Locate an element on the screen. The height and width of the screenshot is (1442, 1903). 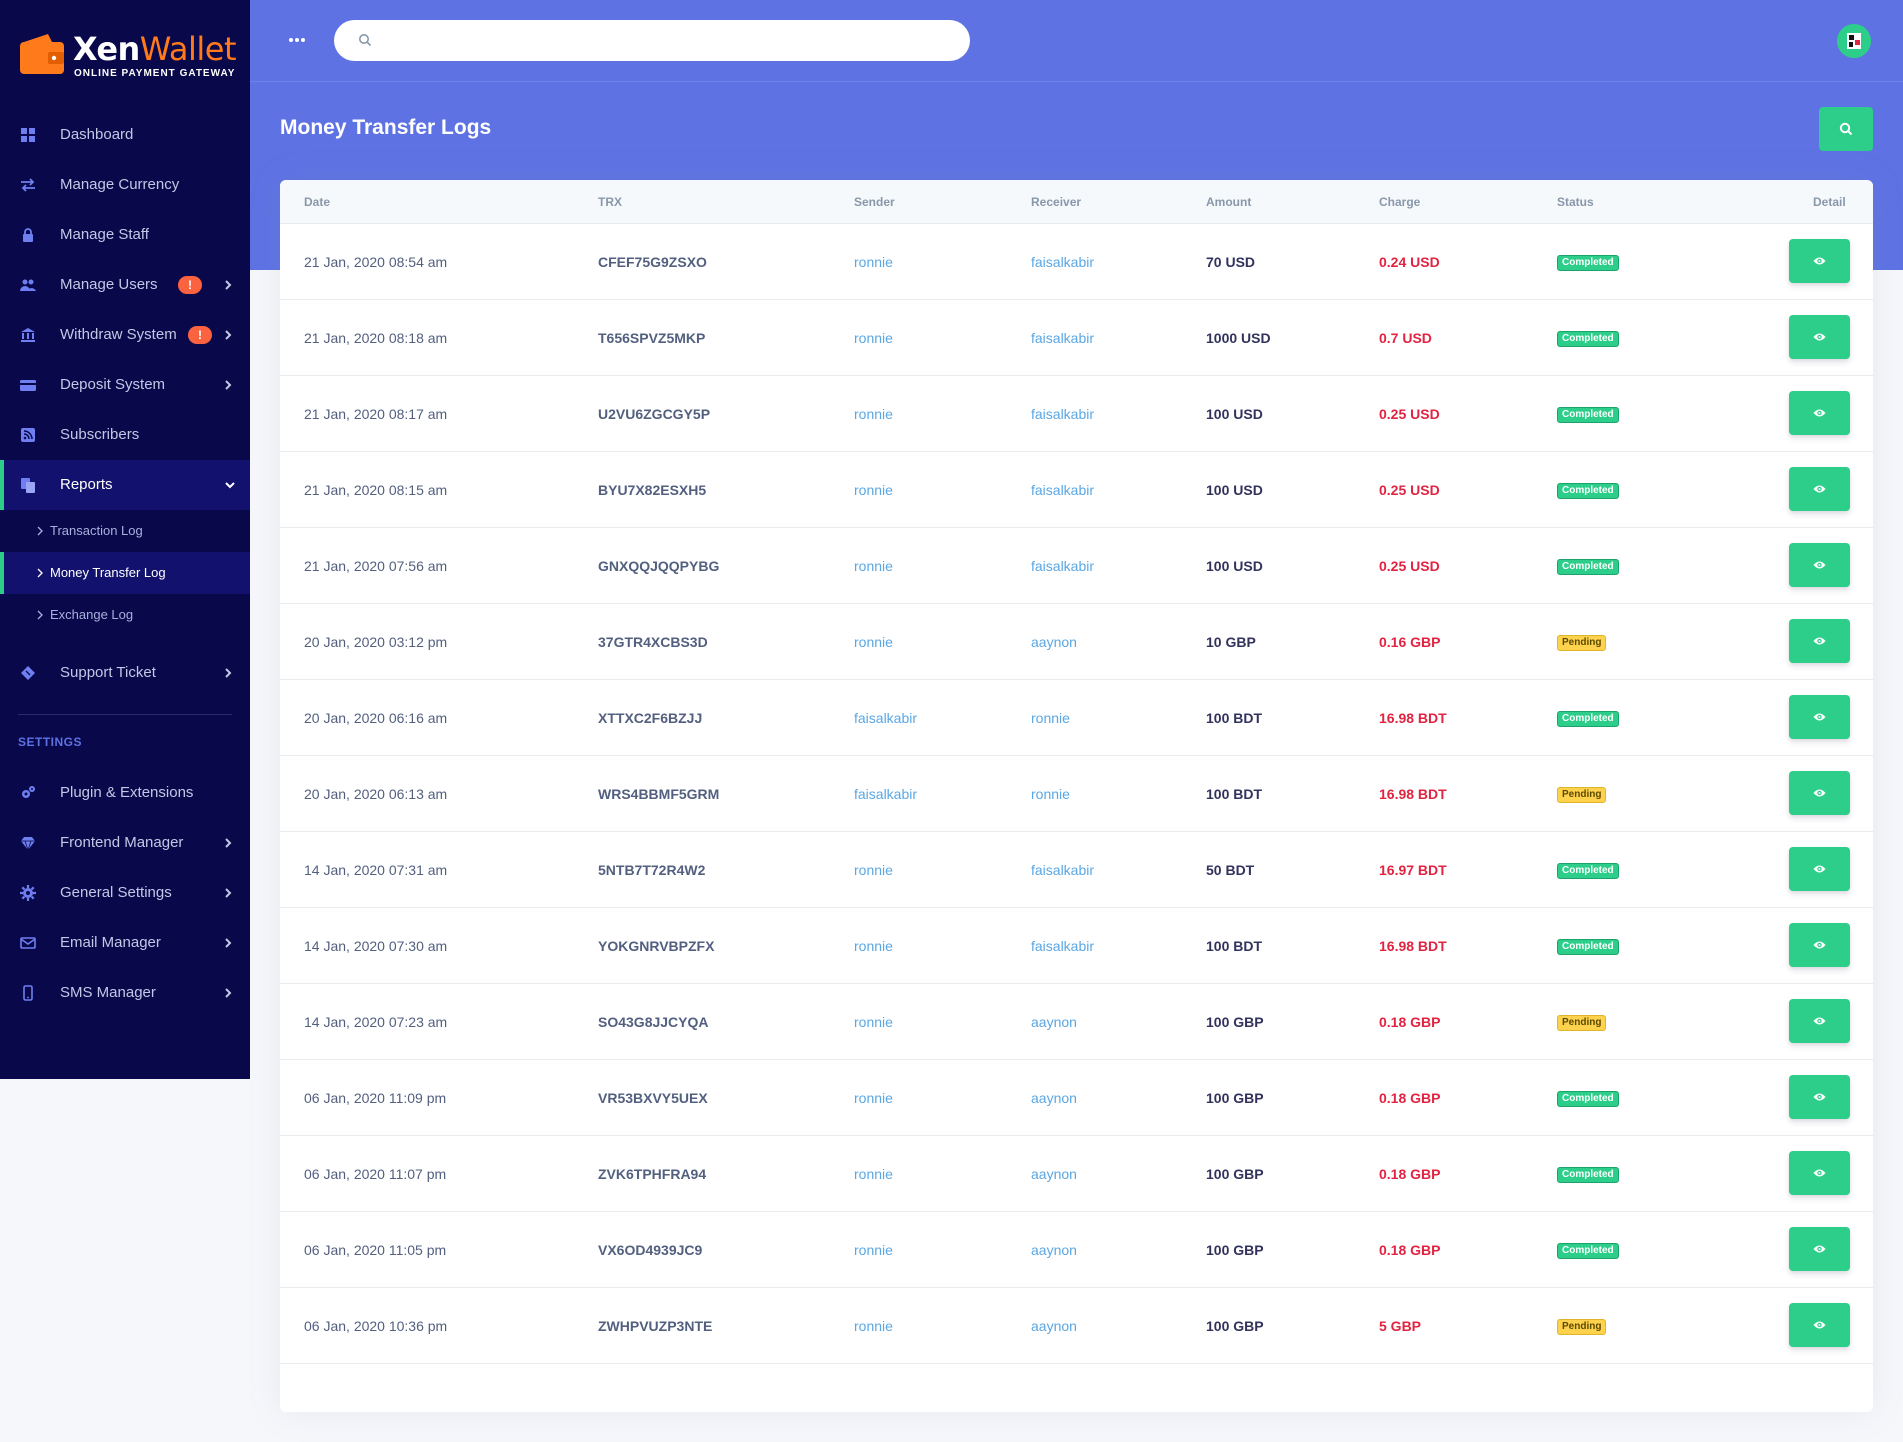
search-button is located at coordinates (1846, 129).